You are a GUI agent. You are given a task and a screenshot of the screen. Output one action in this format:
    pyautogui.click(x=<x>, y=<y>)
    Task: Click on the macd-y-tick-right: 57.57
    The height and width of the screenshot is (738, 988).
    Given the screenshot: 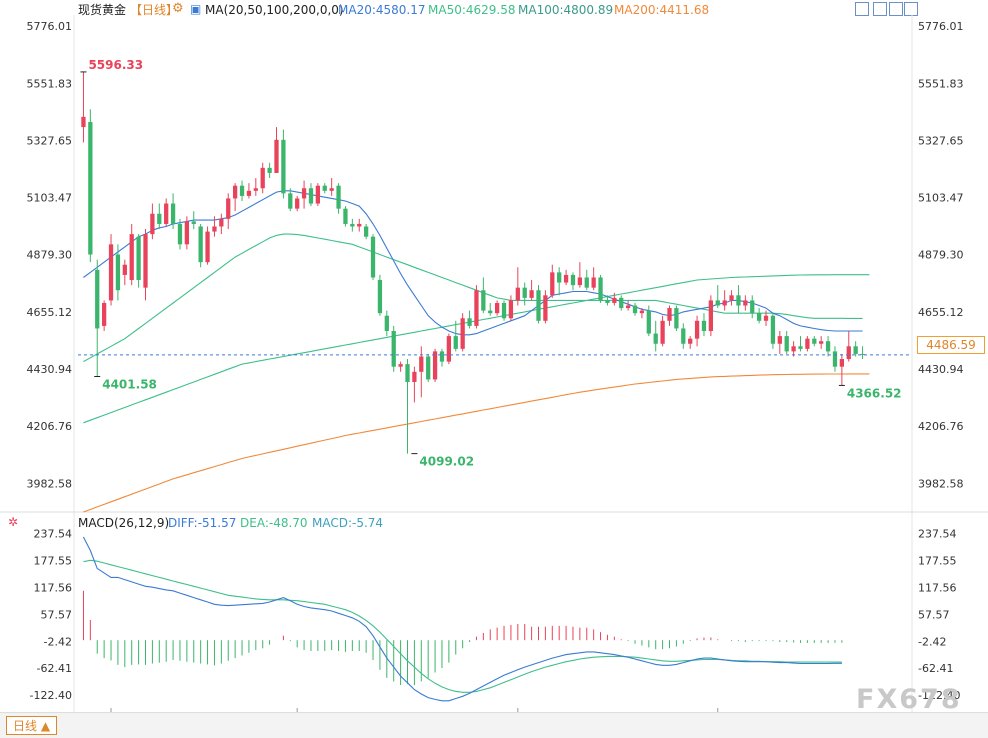 What is the action you would take?
    pyautogui.click(x=934, y=614)
    